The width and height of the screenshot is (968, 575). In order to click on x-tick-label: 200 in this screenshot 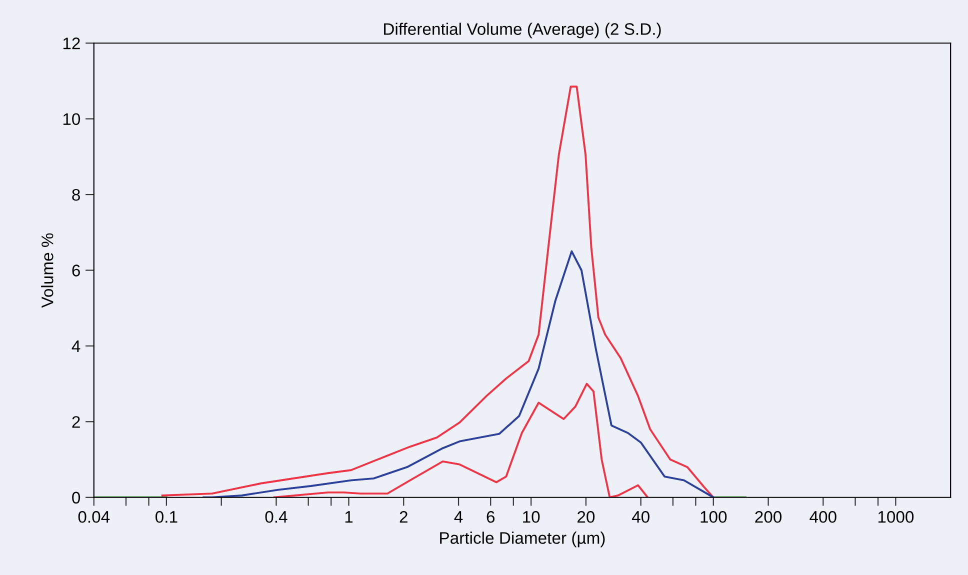, I will do `click(768, 517)`.